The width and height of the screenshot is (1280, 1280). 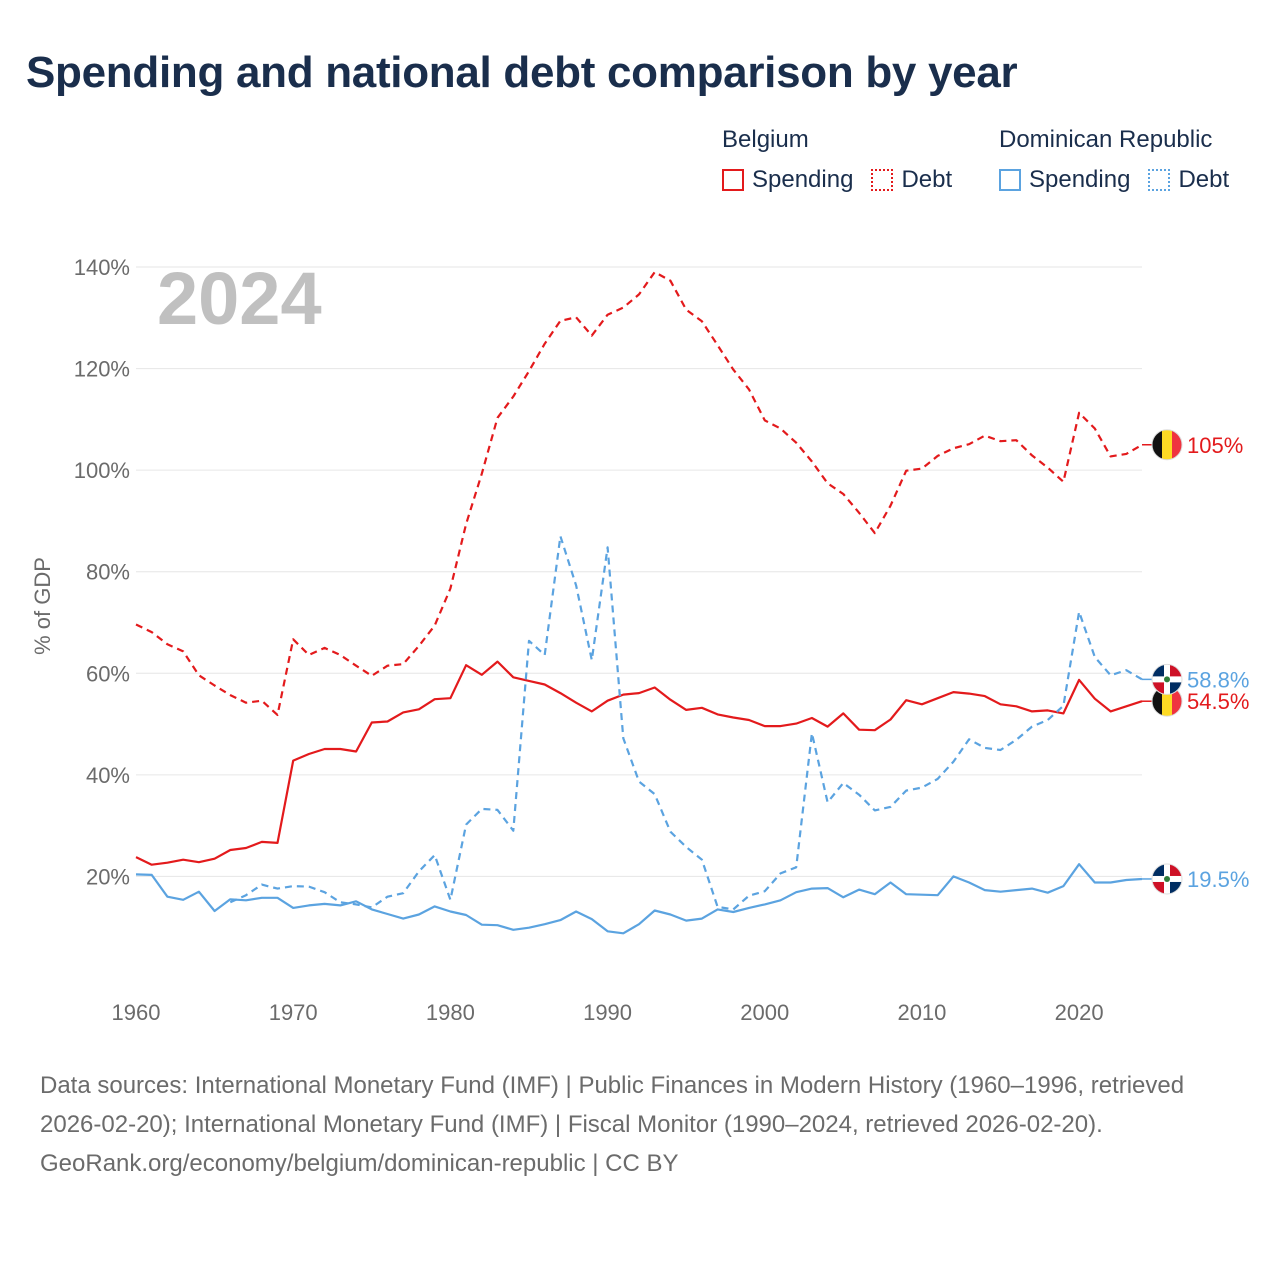 I want to click on y-tick-label: 20%, so click(x=108, y=876).